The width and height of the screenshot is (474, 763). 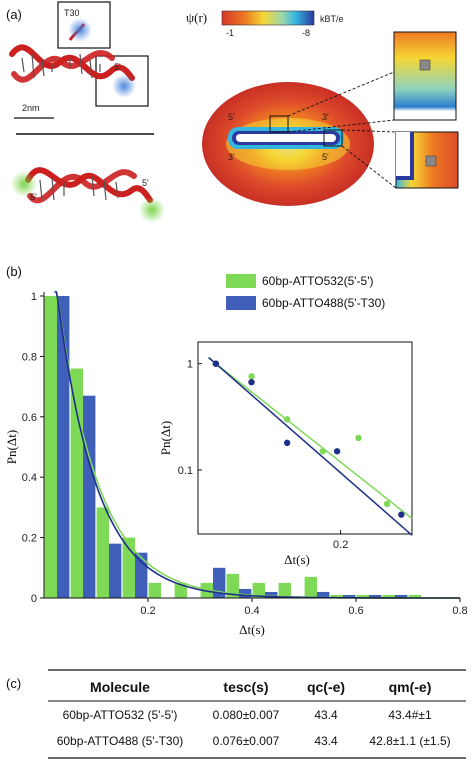 I want to click on table-row-1-qm: 43.4#±1, so click(x=410, y=715).